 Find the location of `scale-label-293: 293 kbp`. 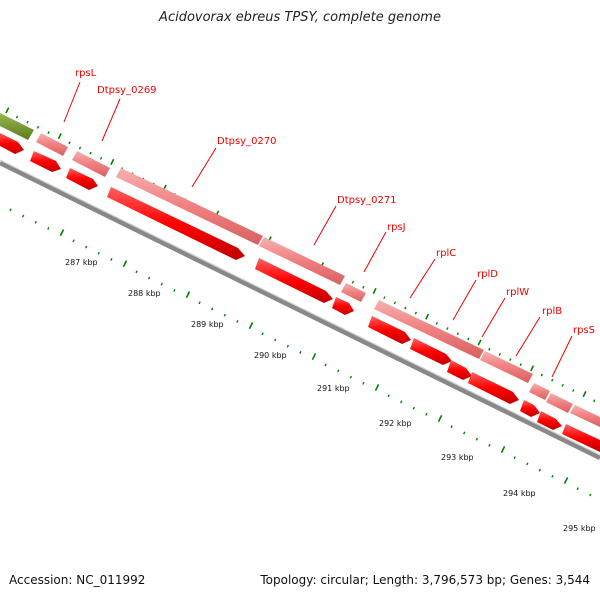

scale-label-293: 293 kbp is located at coordinates (457, 457).